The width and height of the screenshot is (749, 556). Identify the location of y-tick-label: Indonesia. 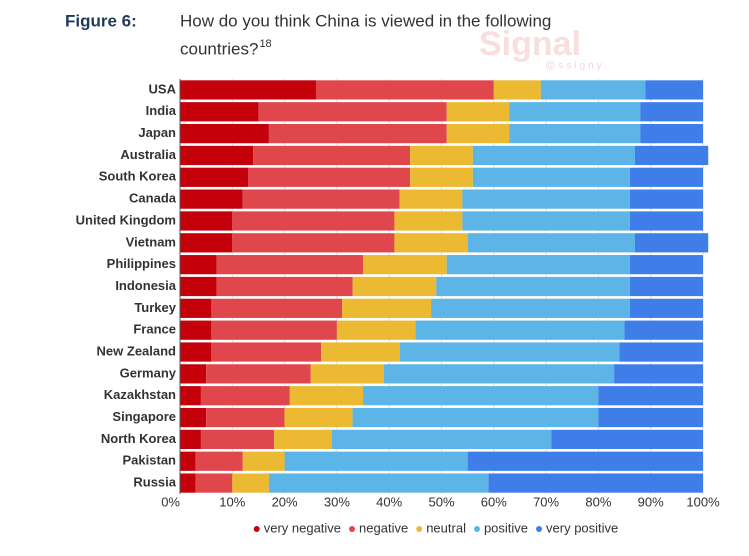
(145, 285).